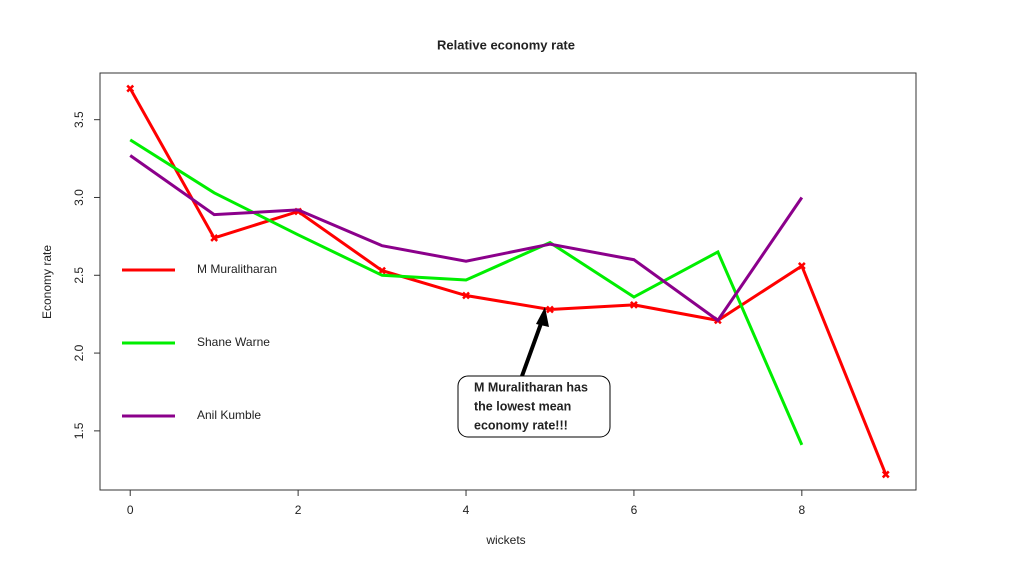 The height and width of the screenshot is (576, 1024). I want to click on x-tick-label: 0, so click(130, 510).